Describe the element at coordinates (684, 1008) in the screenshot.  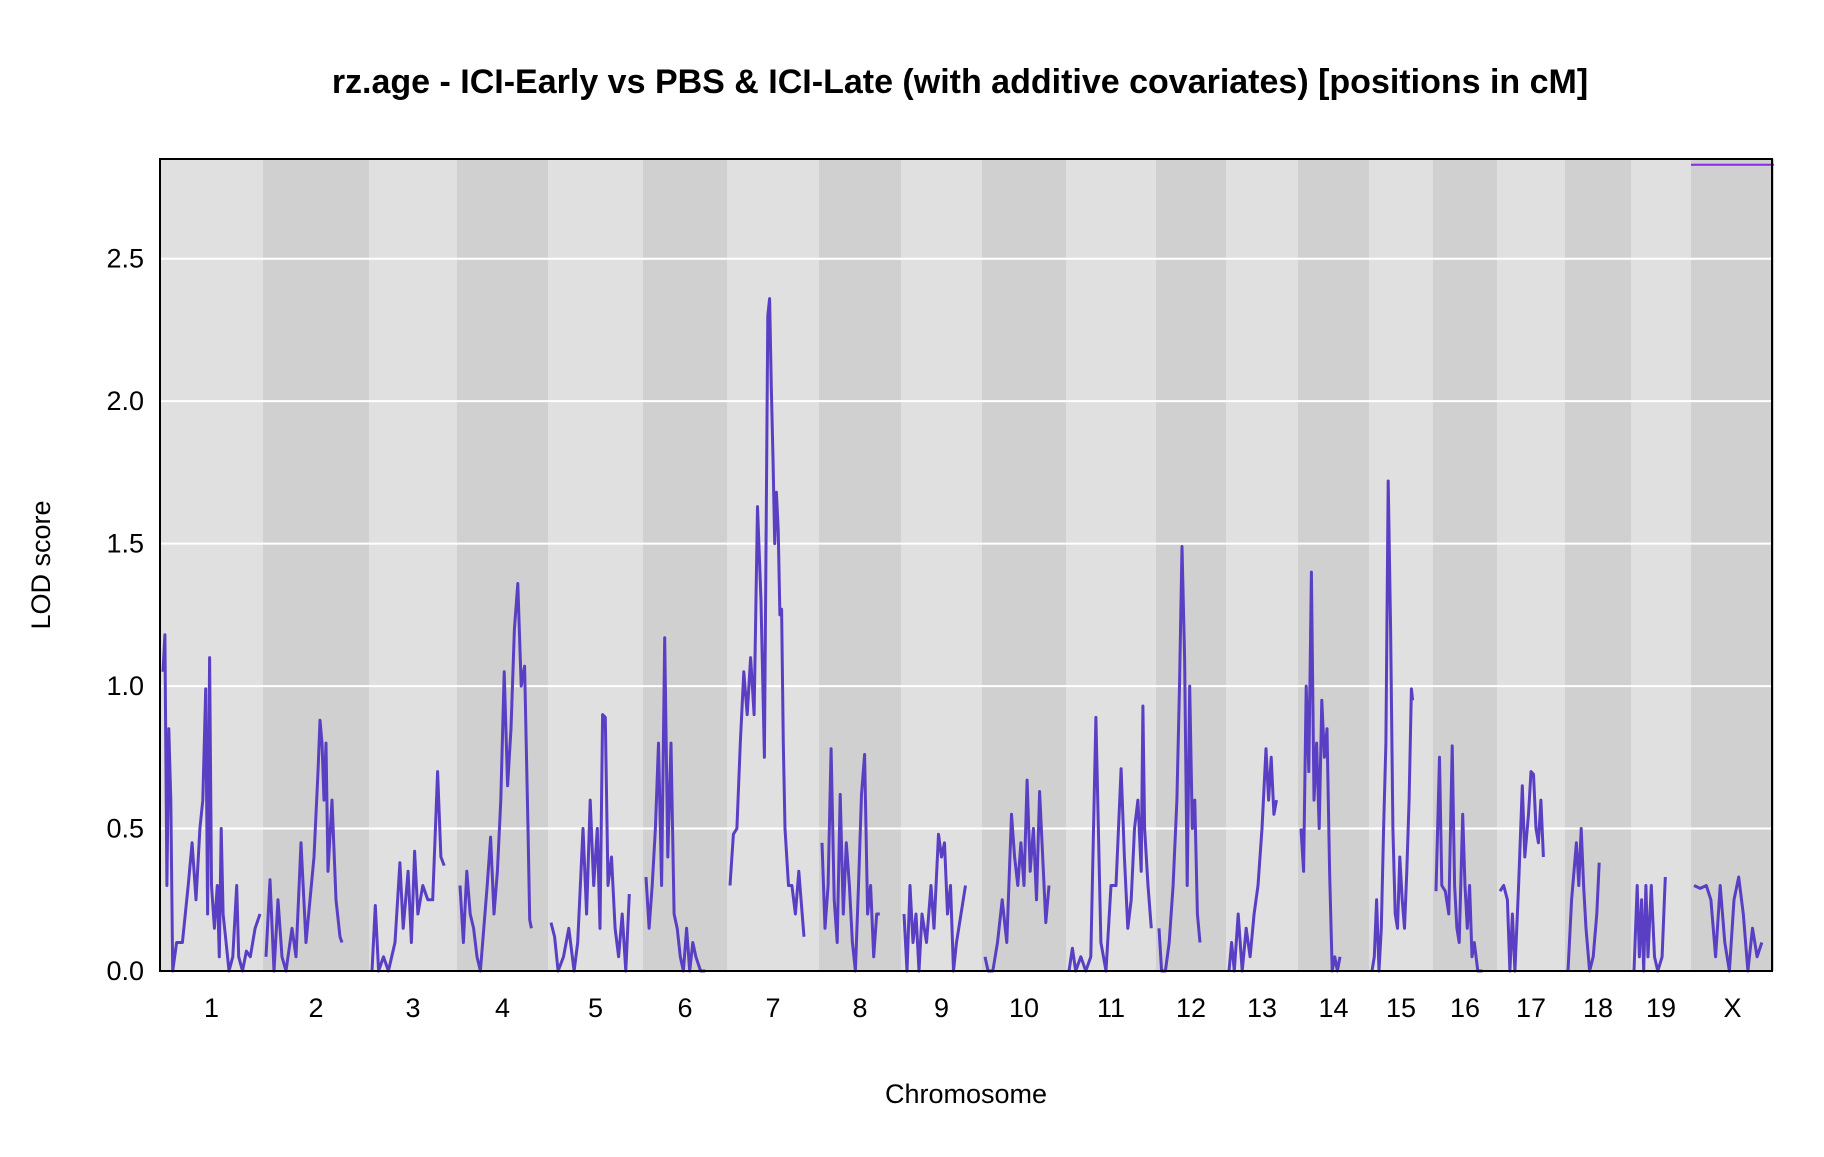
I see `x-tick-label-6: 6` at that location.